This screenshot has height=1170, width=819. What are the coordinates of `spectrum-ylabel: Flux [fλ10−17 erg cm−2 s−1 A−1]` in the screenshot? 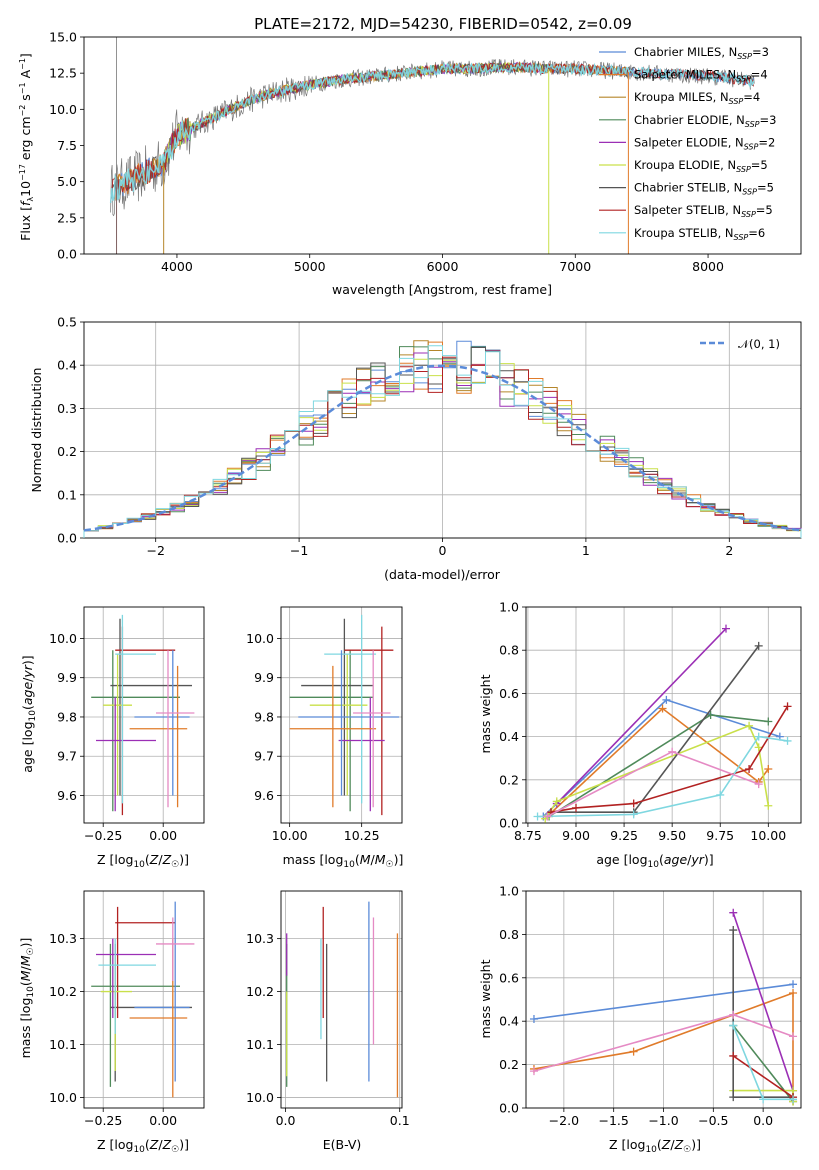 It's located at (26, 147).